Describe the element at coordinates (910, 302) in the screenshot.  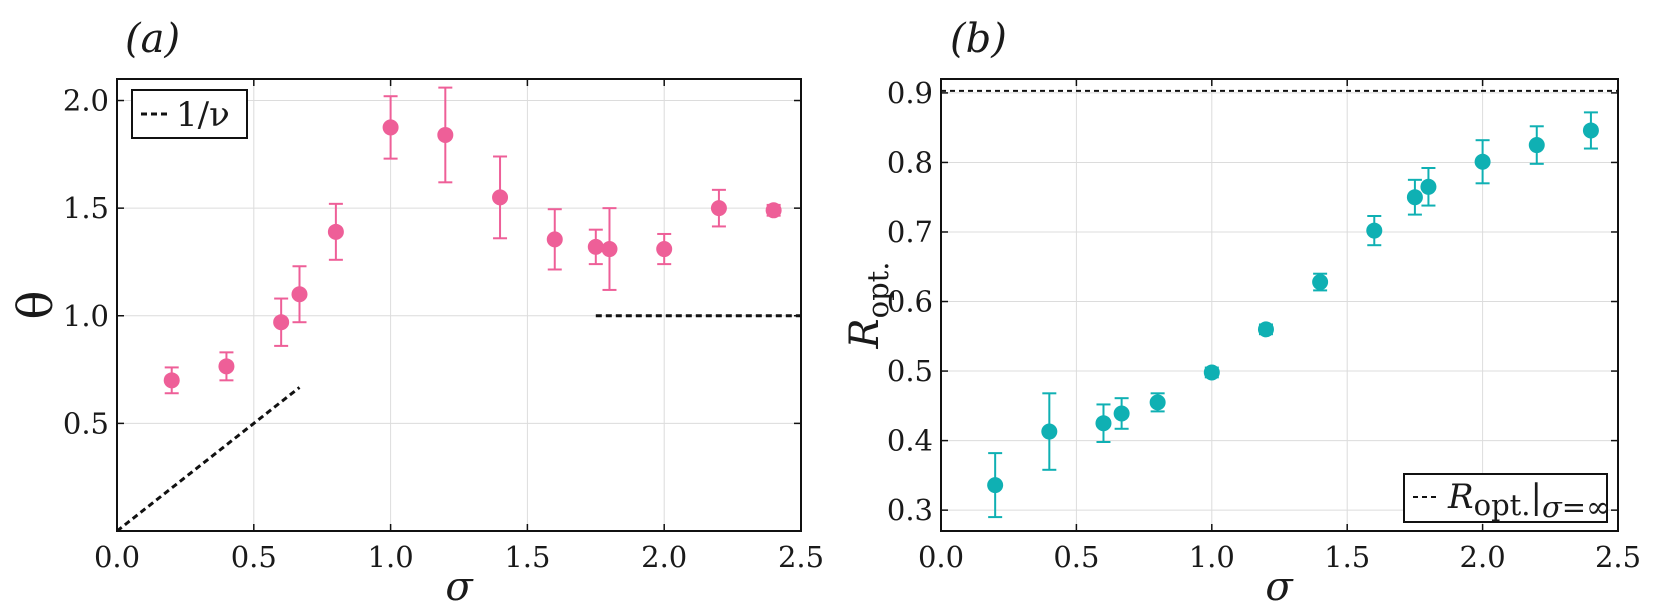
I see `y-tick-label: 0.6` at that location.